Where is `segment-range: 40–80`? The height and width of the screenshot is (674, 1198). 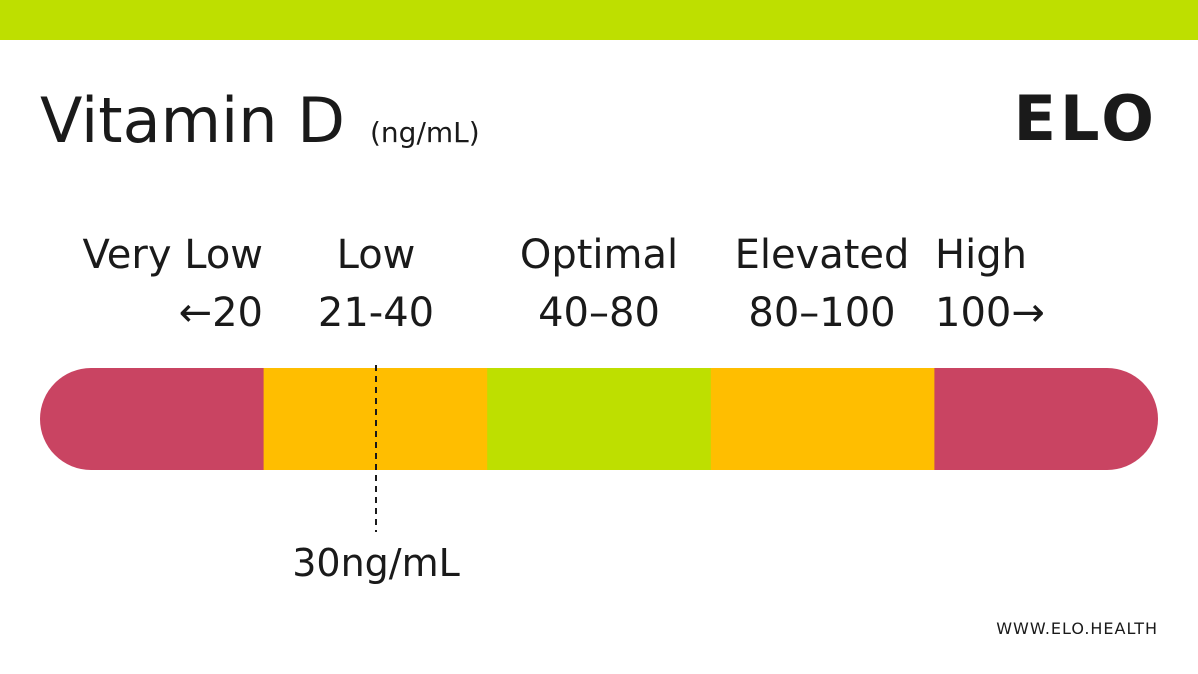 segment-range: 40–80 is located at coordinates (599, 313).